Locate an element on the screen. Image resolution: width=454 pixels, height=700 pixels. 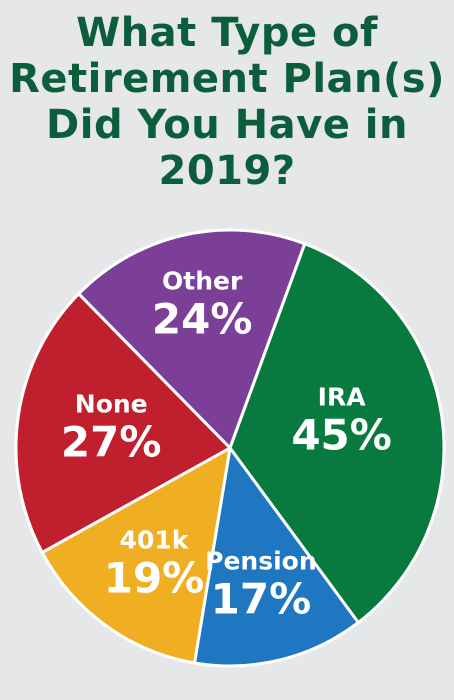
chart-title-line-2: Retirement Plan(s) is located at coordinates (227, 79).